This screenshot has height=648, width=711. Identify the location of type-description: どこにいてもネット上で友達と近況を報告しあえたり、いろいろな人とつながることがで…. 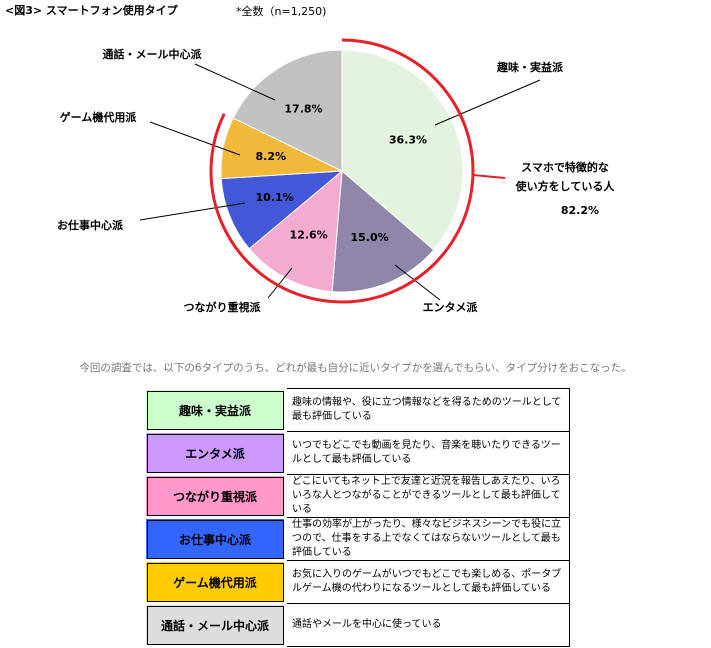
(427, 496).